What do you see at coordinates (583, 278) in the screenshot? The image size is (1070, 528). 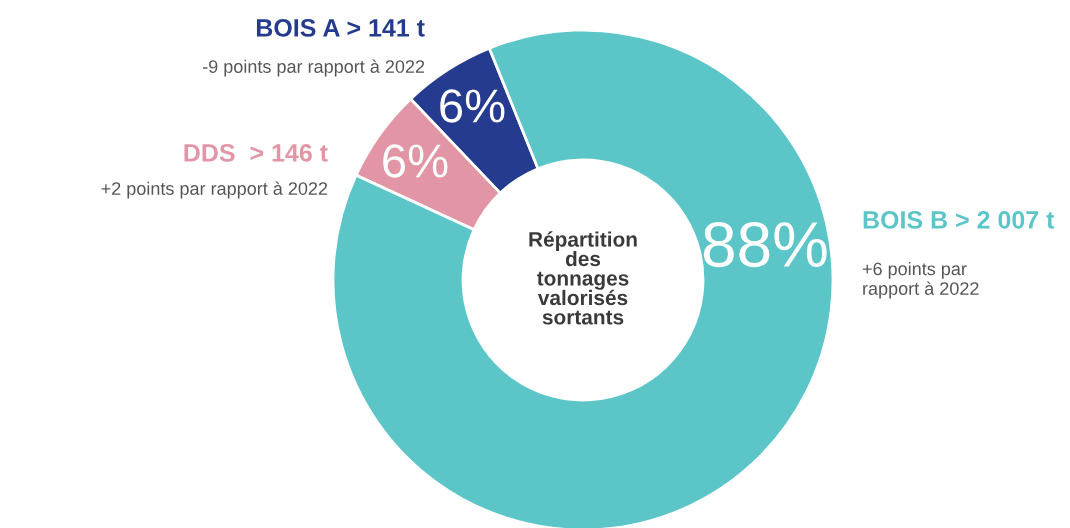 I see `text: Répartition des tonnages valorisés sortants` at bounding box center [583, 278].